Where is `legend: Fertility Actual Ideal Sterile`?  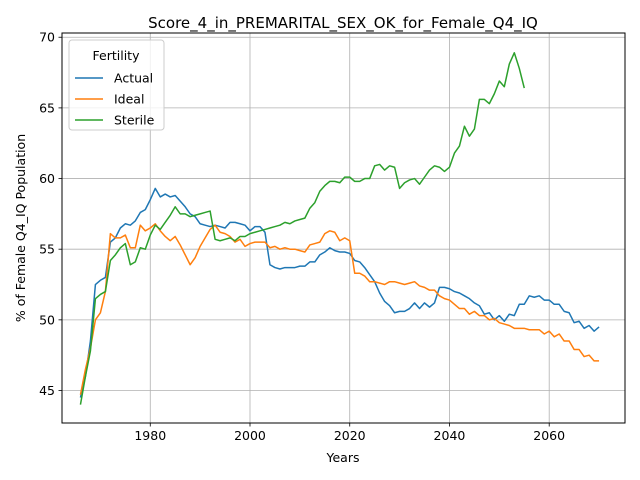
legend: Fertility Actual Ideal Sterile is located at coordinates (116, 85).